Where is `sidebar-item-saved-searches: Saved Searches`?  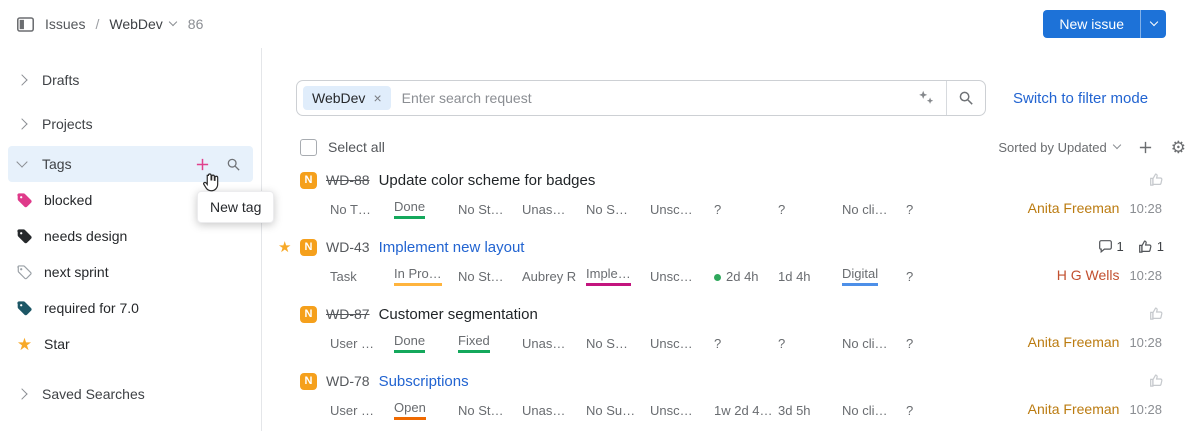 sidebar-item-saved-searches: Saved Searches is located at coordinates (130, 394).